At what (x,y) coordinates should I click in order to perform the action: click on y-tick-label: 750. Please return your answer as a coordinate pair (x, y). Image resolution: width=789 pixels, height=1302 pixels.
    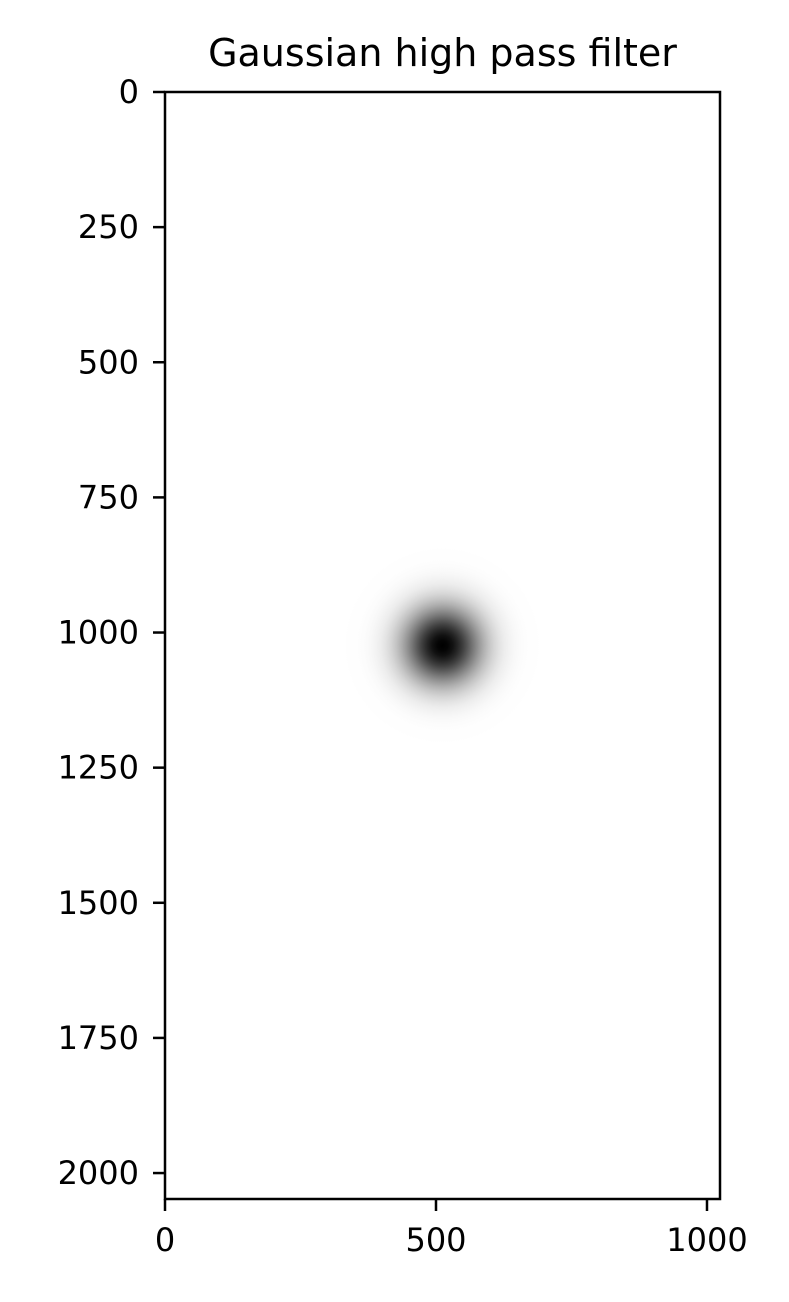
    Looking at the image, I should click on (108, 497).